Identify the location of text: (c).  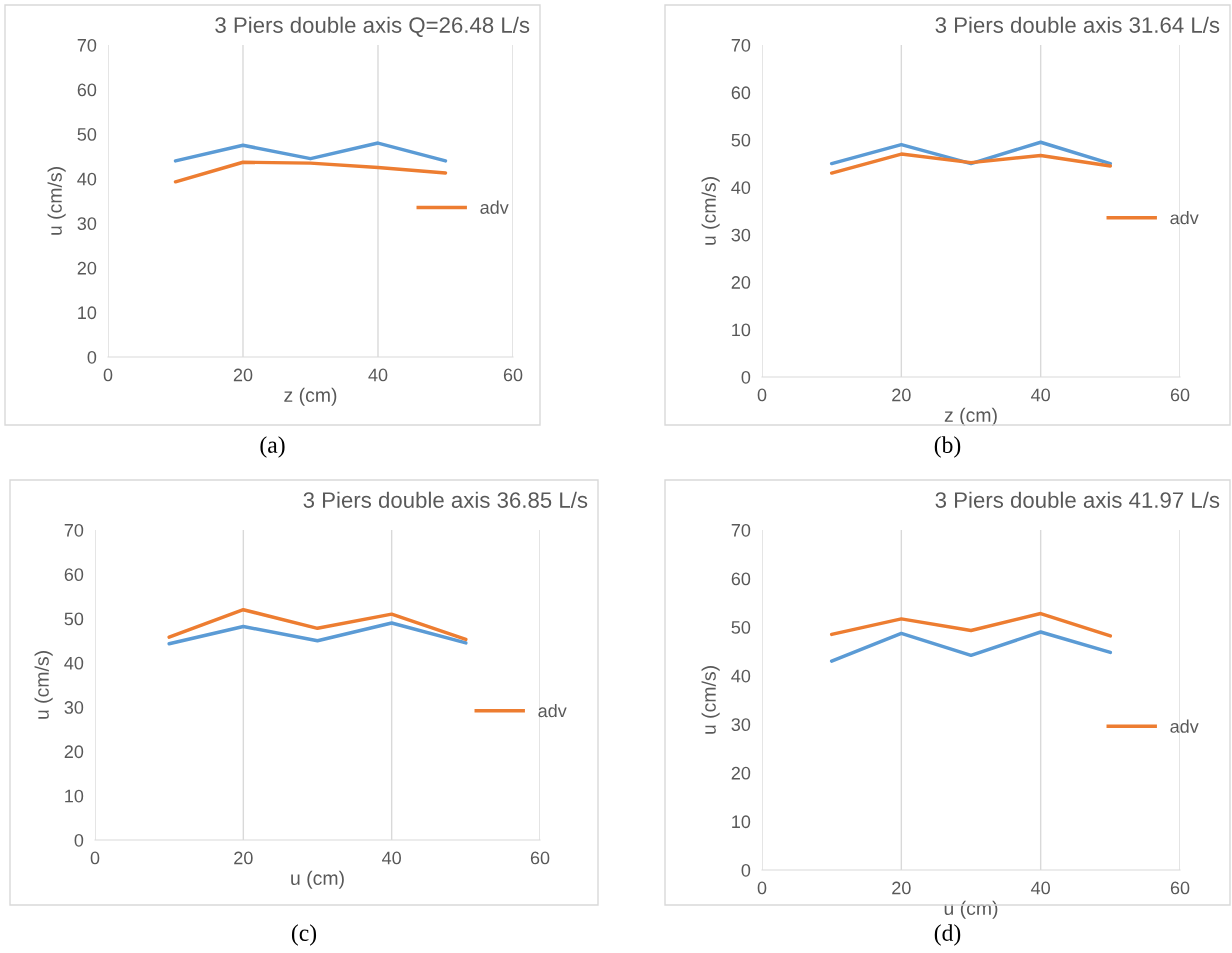
(304, 935).